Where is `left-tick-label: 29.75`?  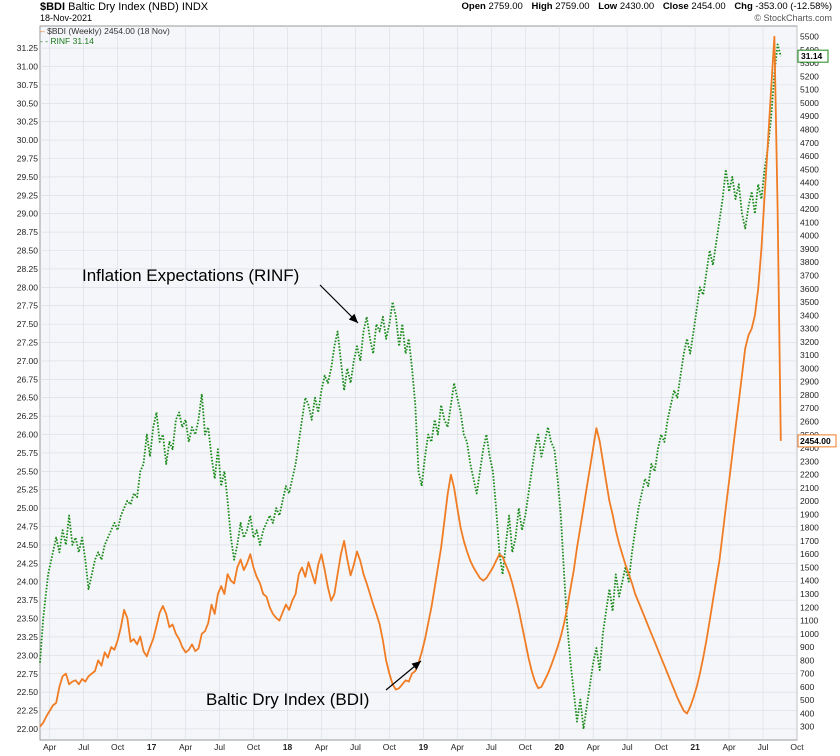 left-tick-label: 29.75 is located at coordinates (28, 158).